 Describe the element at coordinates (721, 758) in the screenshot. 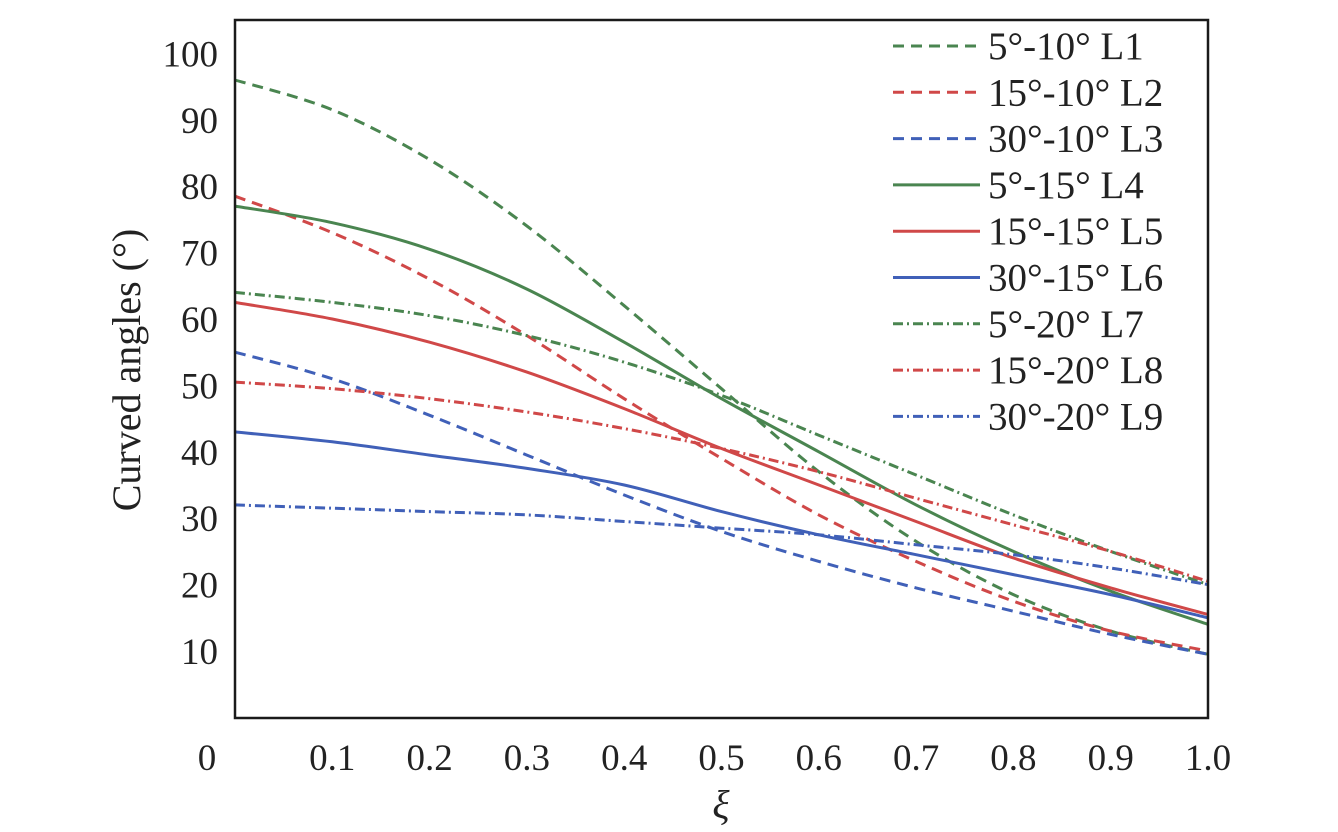

I see `x-tick-label: 0.5` at that location.